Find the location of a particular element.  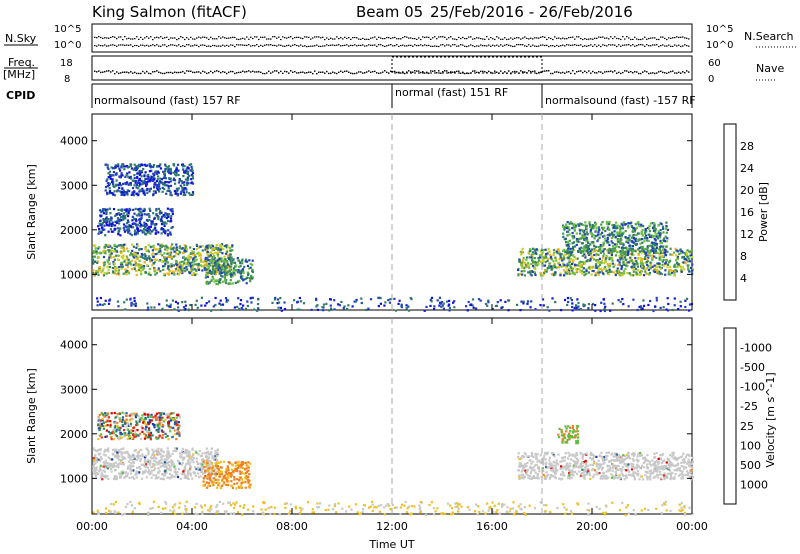

colorbar-tick-label: 16 is located at coordinates (747, 212).